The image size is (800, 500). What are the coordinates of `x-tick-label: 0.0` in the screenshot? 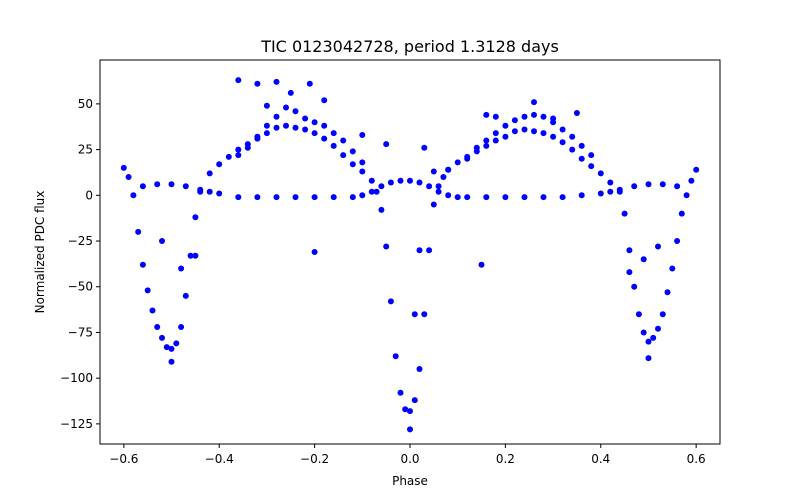 It's located at (409, 459).